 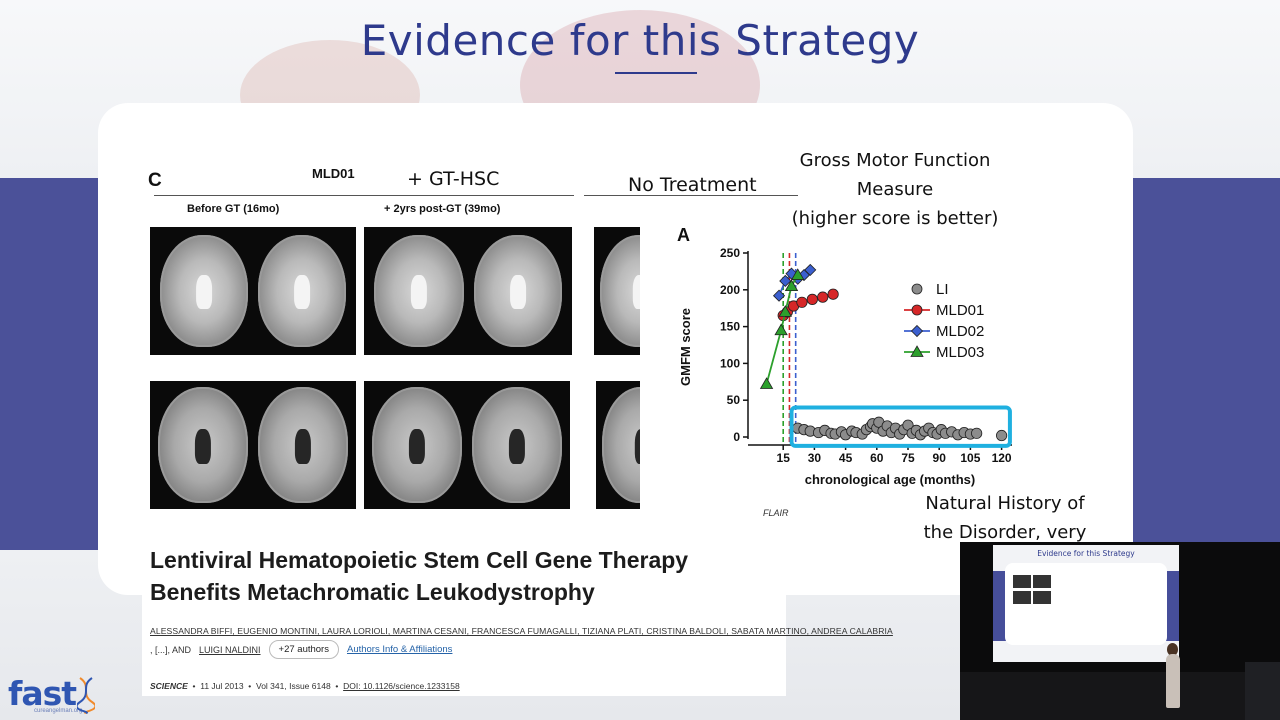 What do you see at coordinates (155, 180) in the screenshot?
I see `mri-panel-letter: C` at bounding box center [155, 180].